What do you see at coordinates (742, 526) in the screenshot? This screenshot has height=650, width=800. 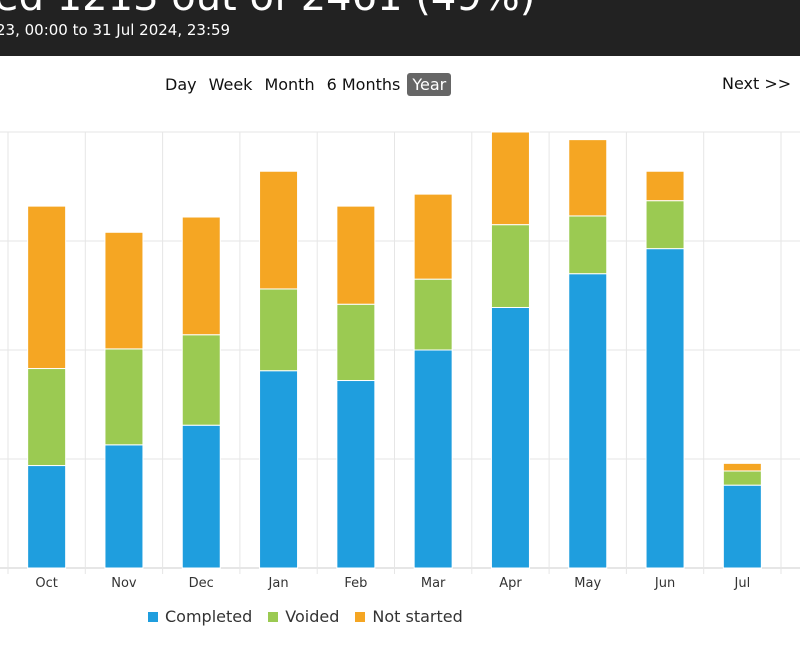 I see `bar-completed-jul` at bounding box center [742, 526].